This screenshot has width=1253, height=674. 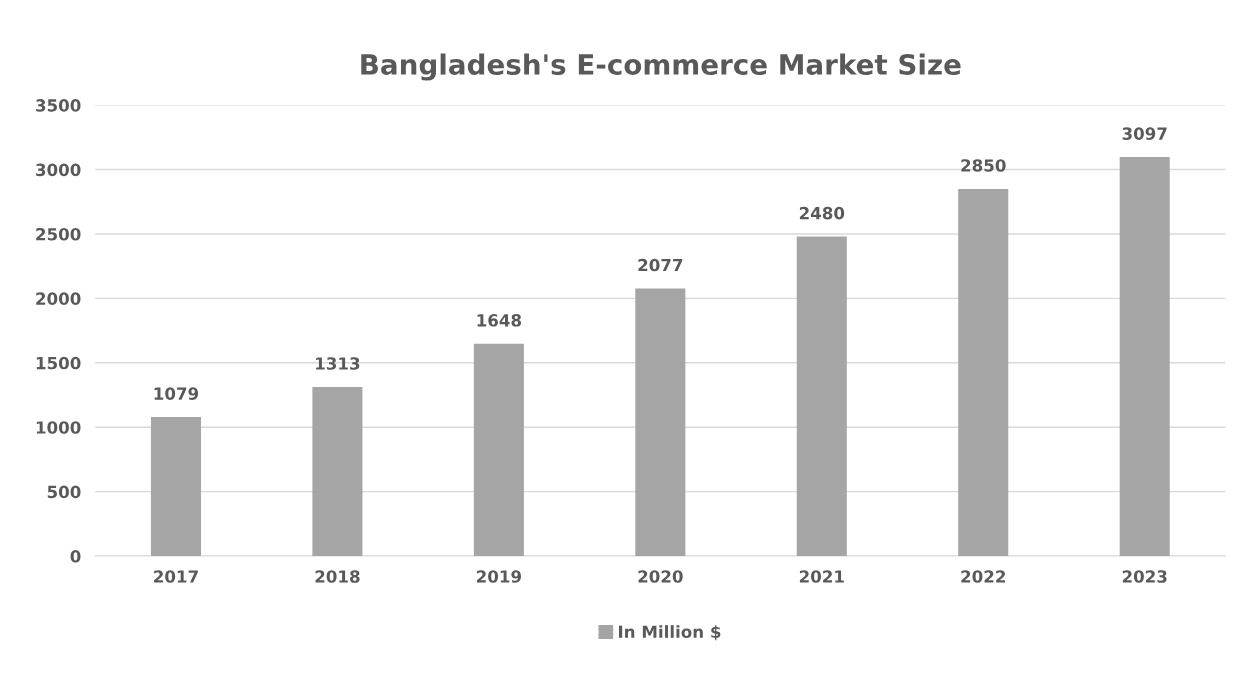 I want to click on data-label: 1313, so click(x=338, y=363).